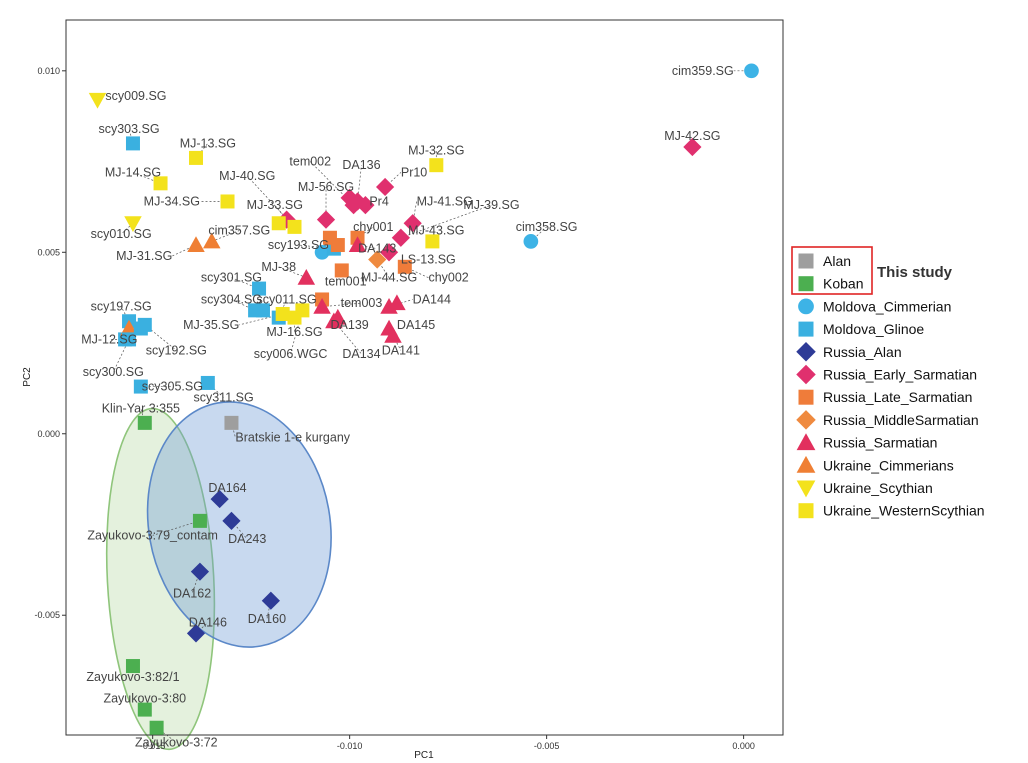 Image resolution: width=1028 pixels, height=763 pixels. I want to click on point-mj-13-sg, so click(196, 157).